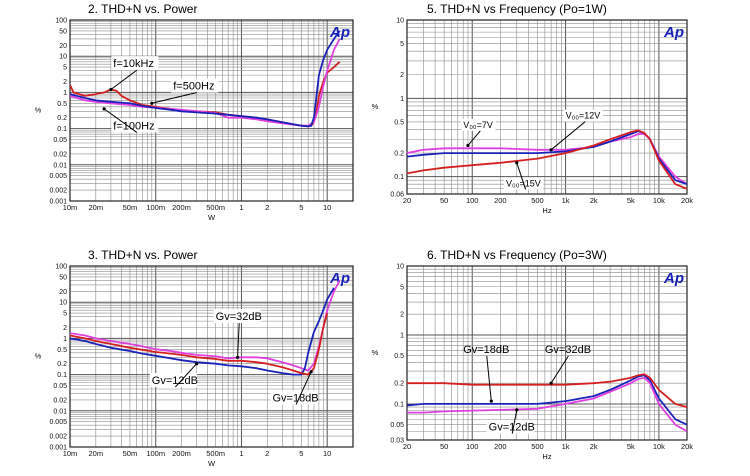  Describe the element at coordinates (142, 9) in the screenshot. I see `chart-title: 2. THD+N vs. Power` at that location.